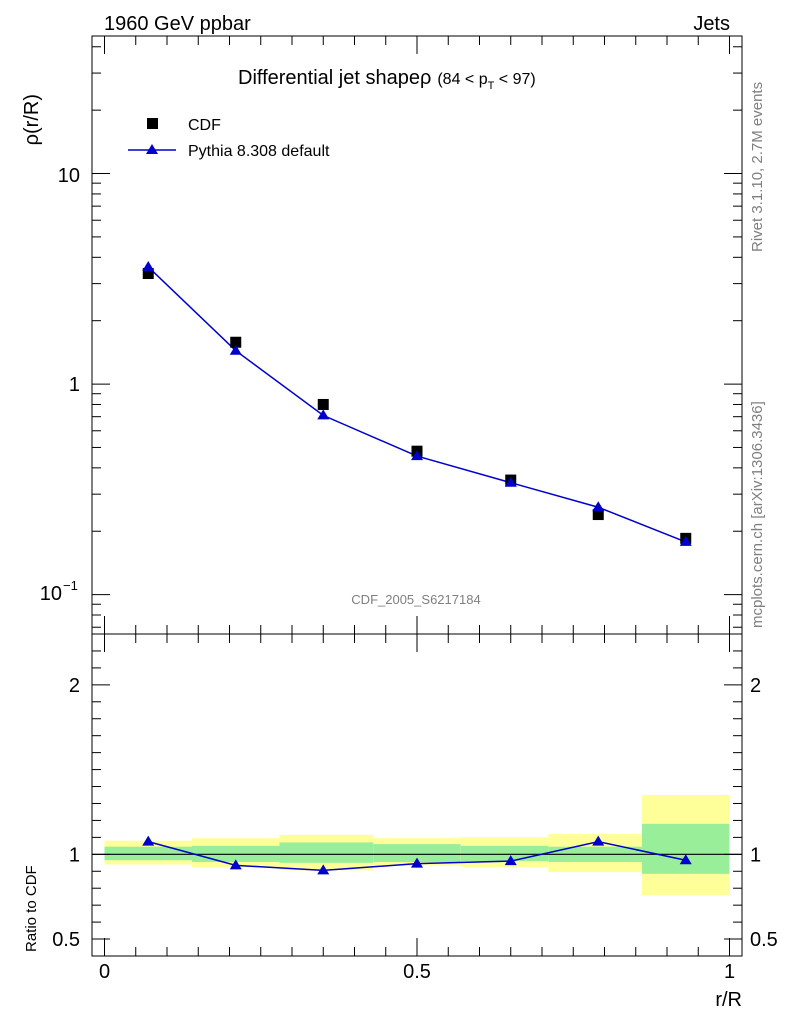  What do you see at coordinates (177, 24) in the screenshot?
I see `header-left-label: 1960 GeV ppbar` at bounding box center [177, 24].